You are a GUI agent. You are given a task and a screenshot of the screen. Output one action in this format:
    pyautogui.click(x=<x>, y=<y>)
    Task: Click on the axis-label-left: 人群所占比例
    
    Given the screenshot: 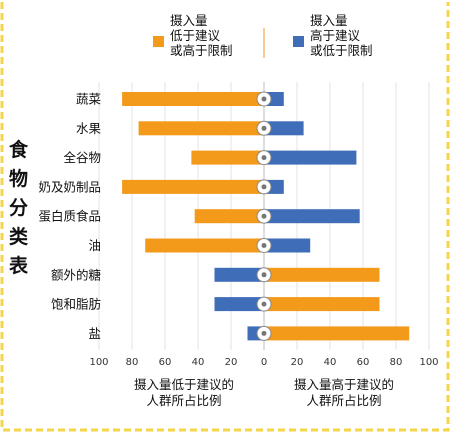 What is the action you would take?
    pyautogui.click(x=183, y=400)
    